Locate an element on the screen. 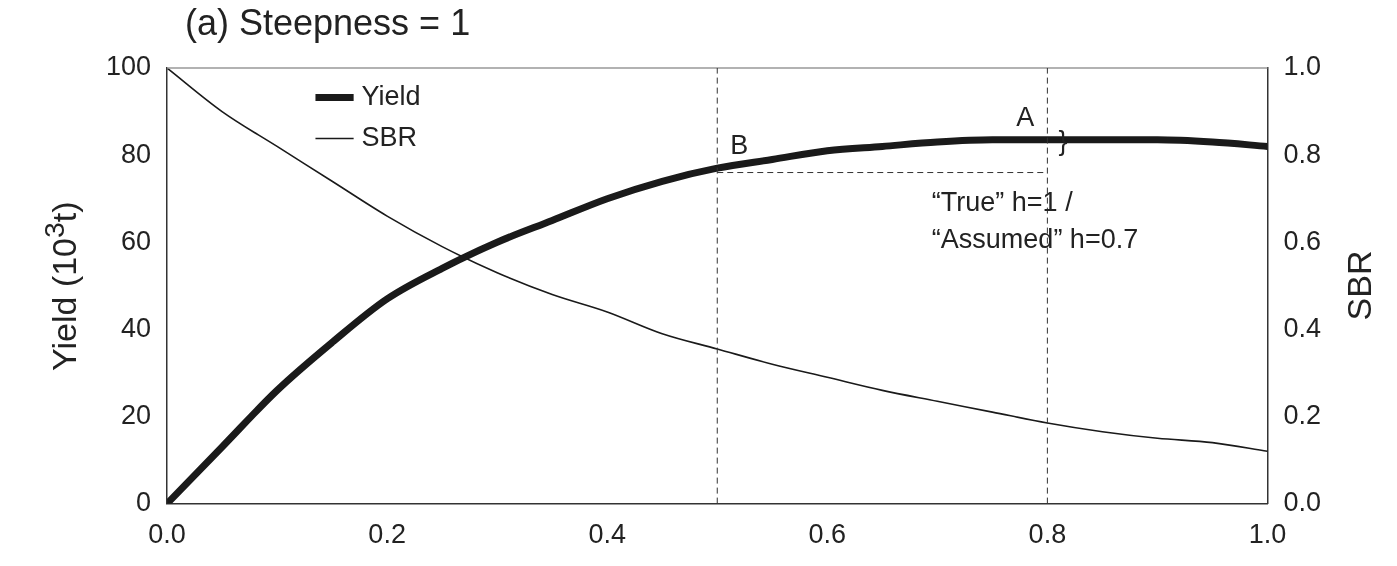 The width and height of the screenshot is (1397, 566). x-tick-label: 0.4 is located at coordinates (607, 534).